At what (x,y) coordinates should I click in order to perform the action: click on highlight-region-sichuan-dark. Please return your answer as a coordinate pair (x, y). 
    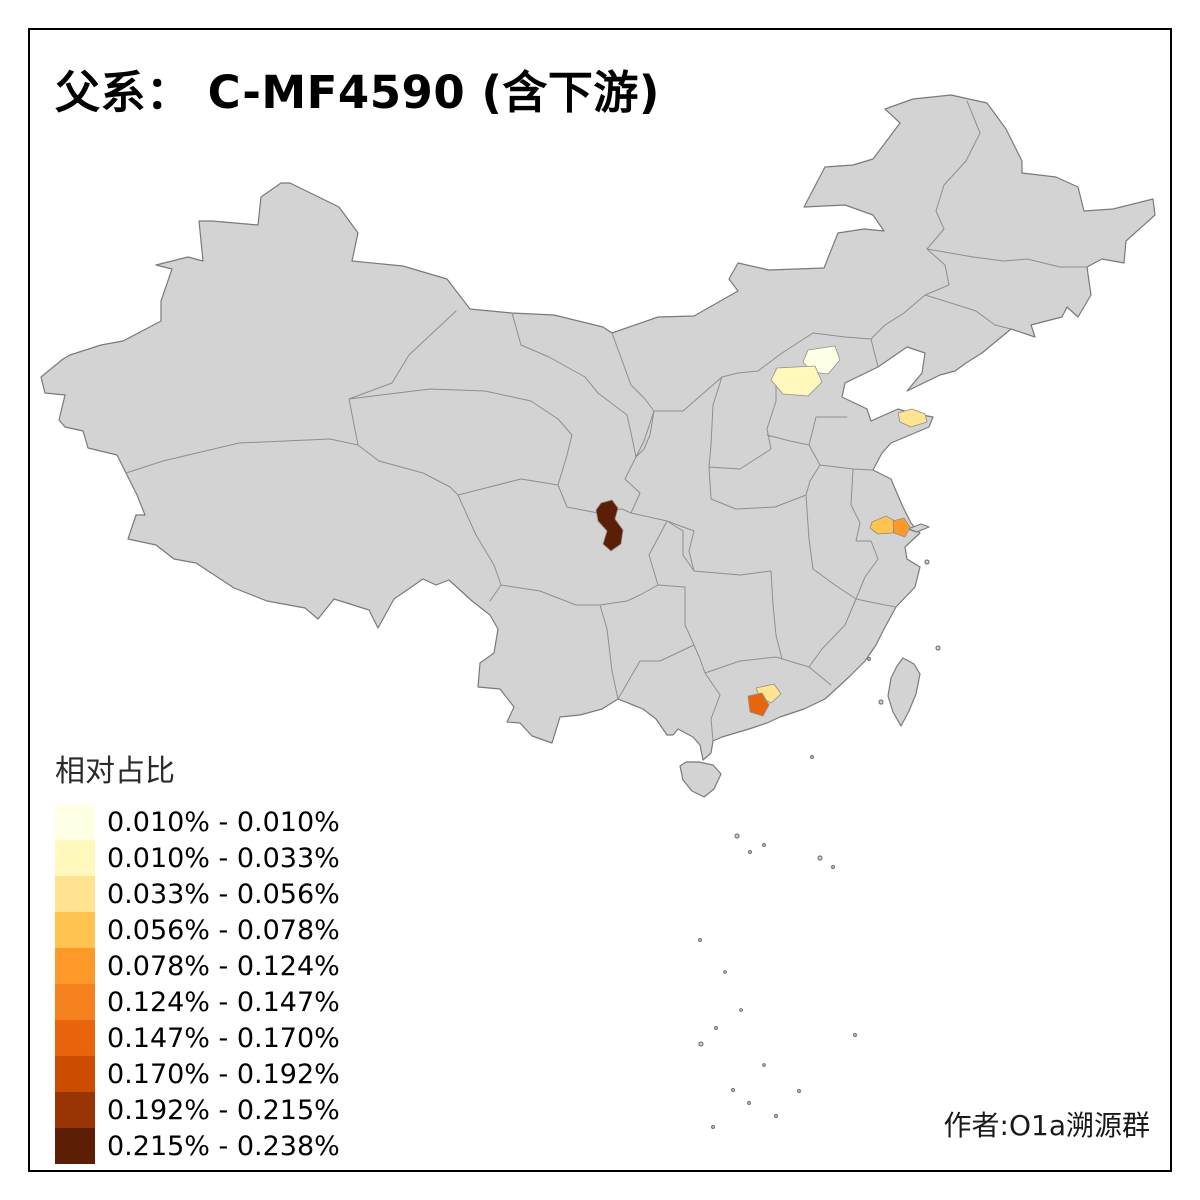
    Looking at the image, I should click on (609, 525).